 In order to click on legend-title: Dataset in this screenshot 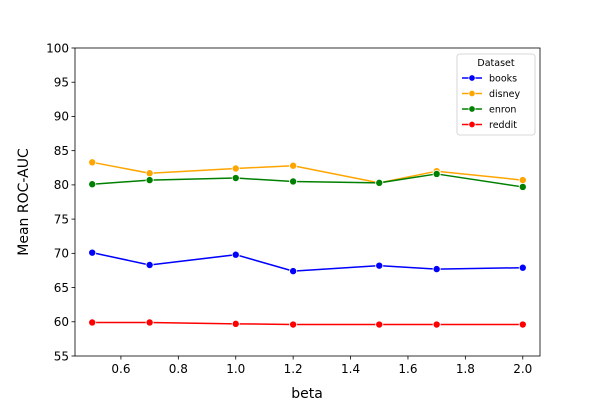, I will do `click(495, 63)`.